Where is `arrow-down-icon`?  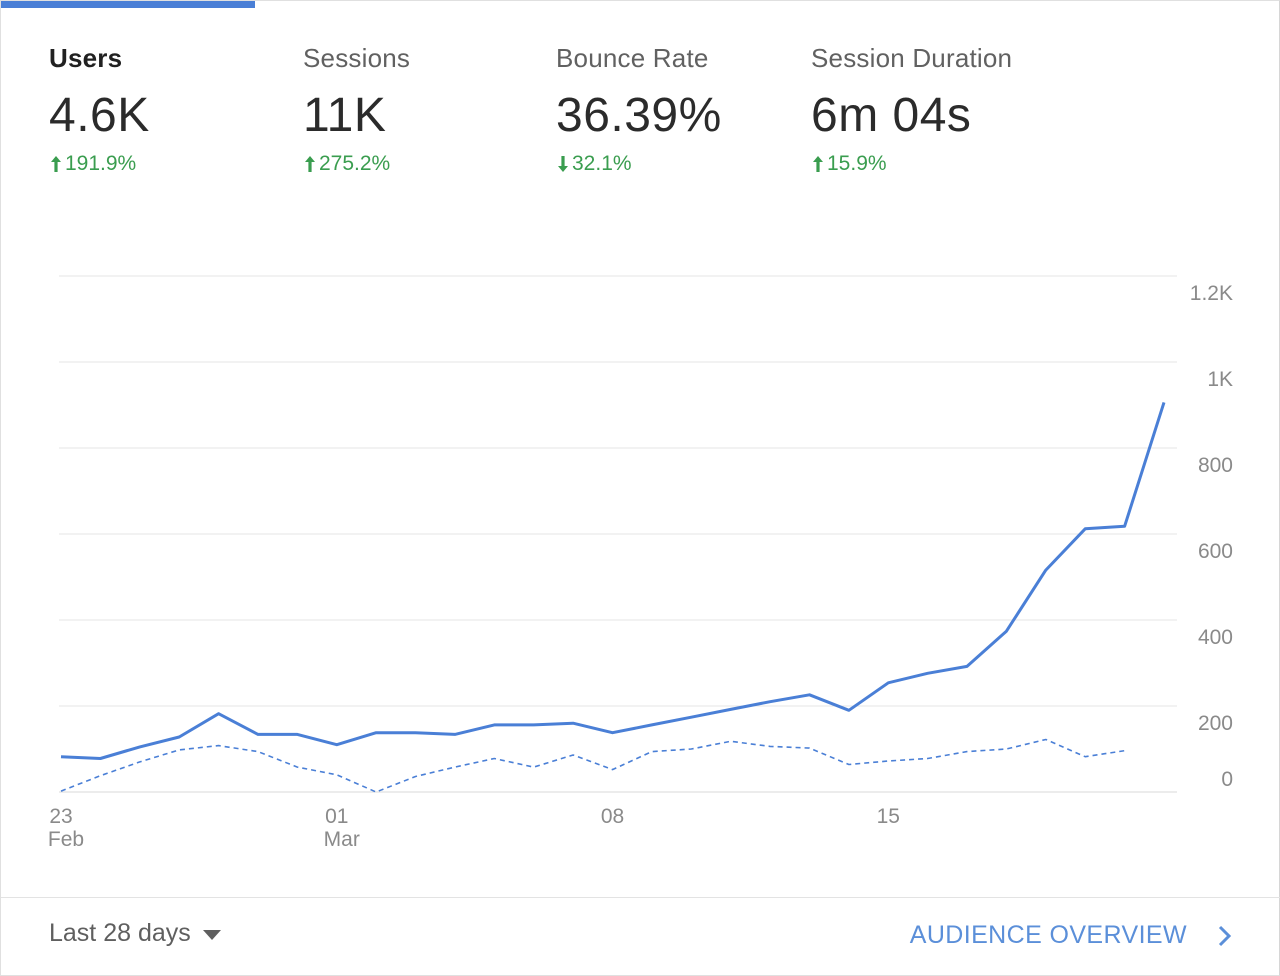
arrow-down-icon is located at coordinates (563, 164).